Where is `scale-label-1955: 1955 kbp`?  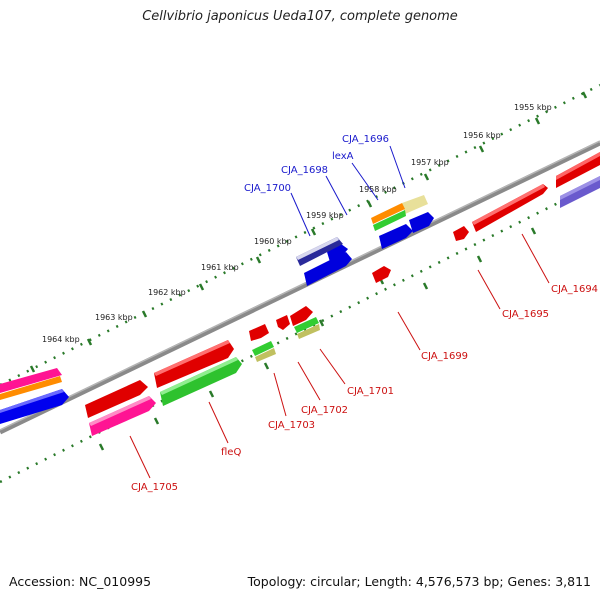
scale-label-1955: 1955 kbp is located at coordinates (533, 107).